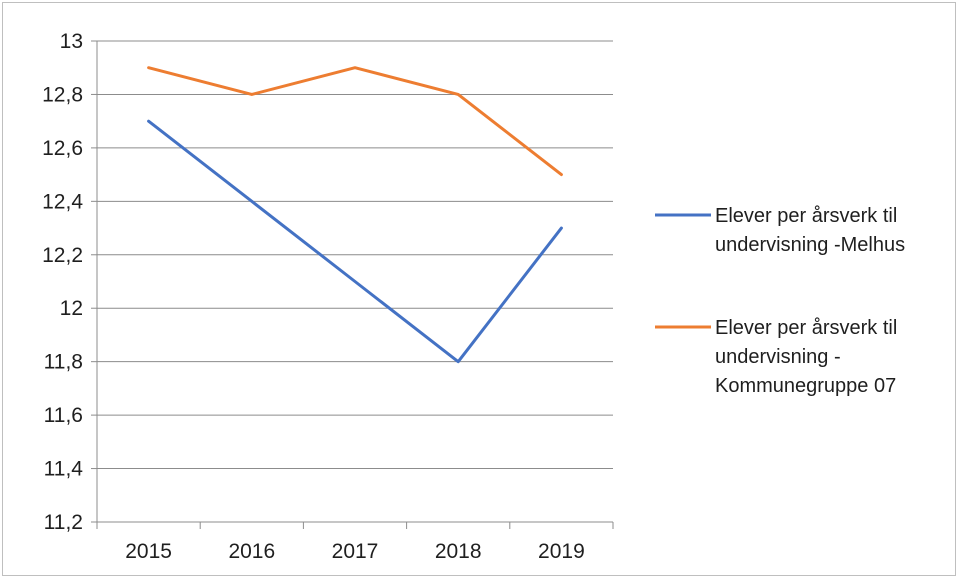 The height and width of the screenshot is (580, 960). Describe the element at coordinates (62, 201) in the screenshot. I see `y-tick-label: 12,4` at that location.